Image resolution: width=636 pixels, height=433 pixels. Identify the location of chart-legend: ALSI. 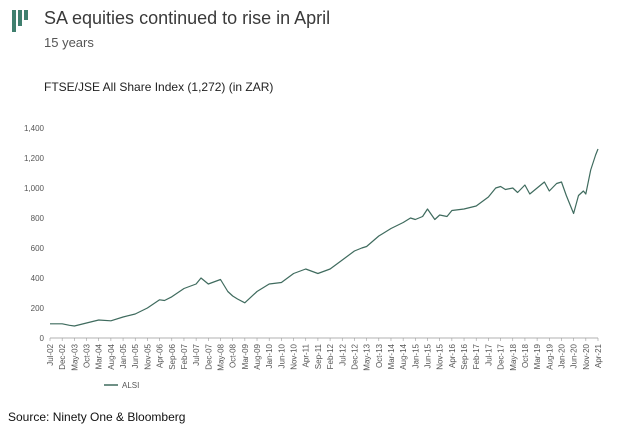
(121, 385).